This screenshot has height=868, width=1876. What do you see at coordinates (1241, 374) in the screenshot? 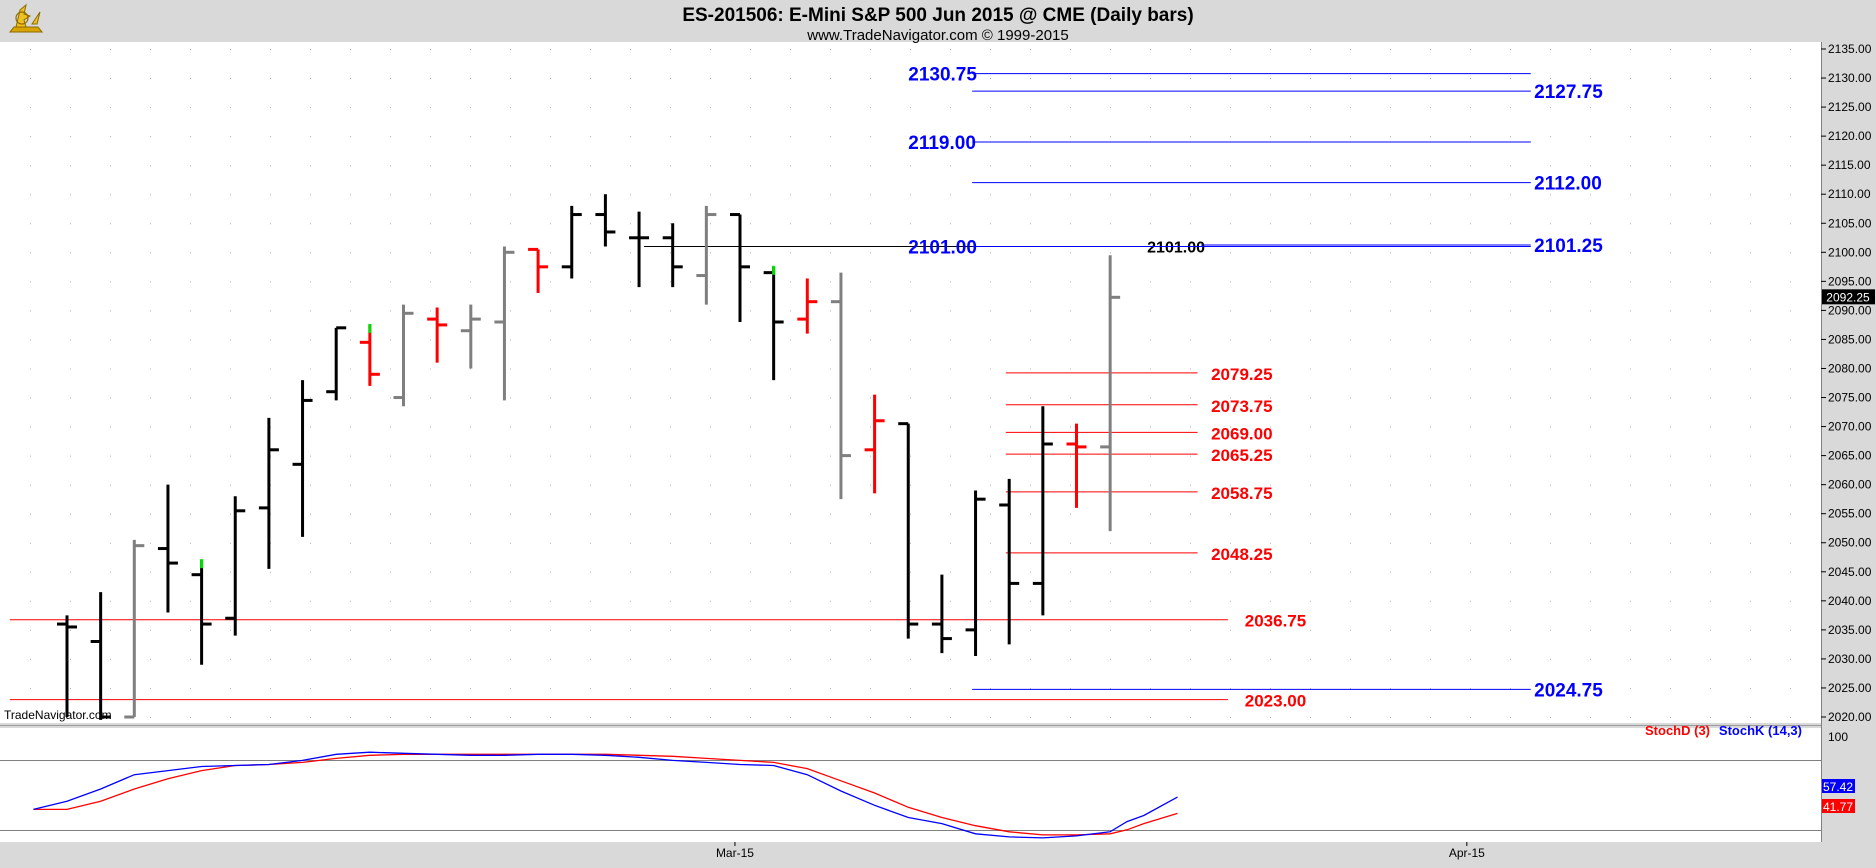
I see `level-label: 2079.25` at bounding box center [1241, 374].